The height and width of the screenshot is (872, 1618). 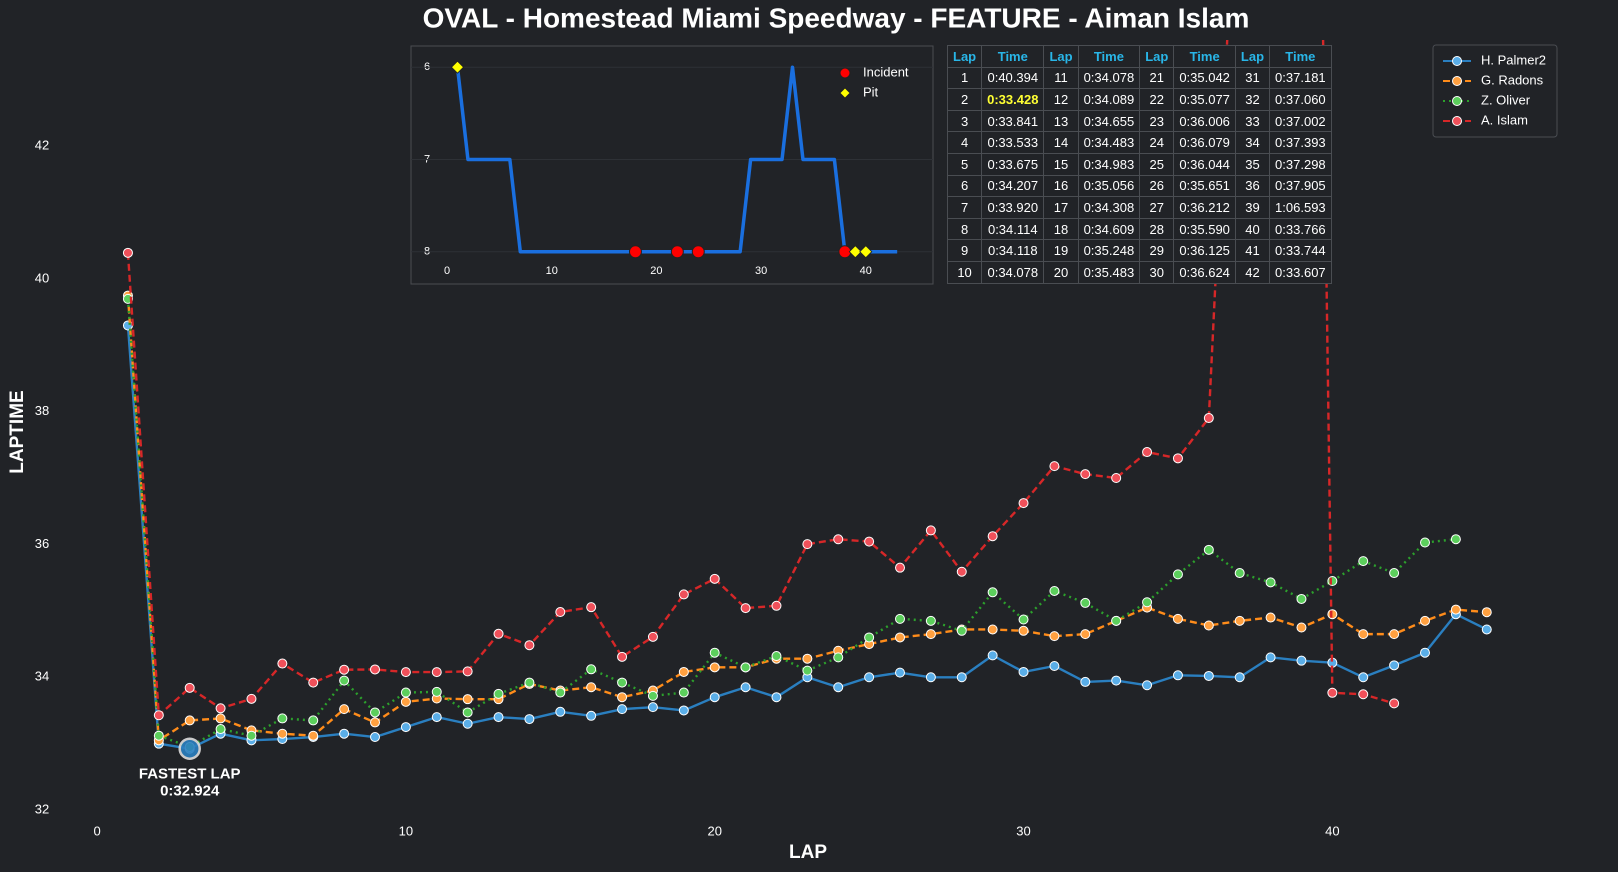 What do you see at coordinates (1513, 59) in the screenshot?
I see `legend-label: H. Palmer2` at bounding box center [1513, 59].